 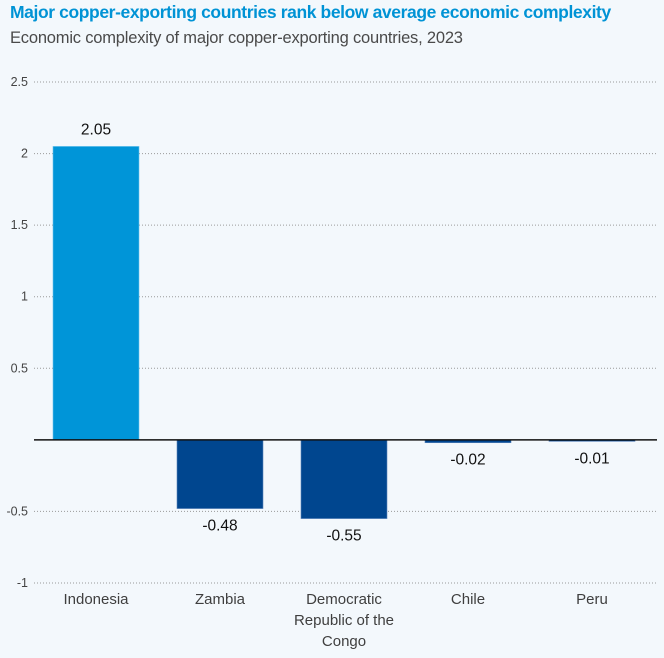 I want to click on x-tick-label: Republic of the, so click(x=344, y=620).